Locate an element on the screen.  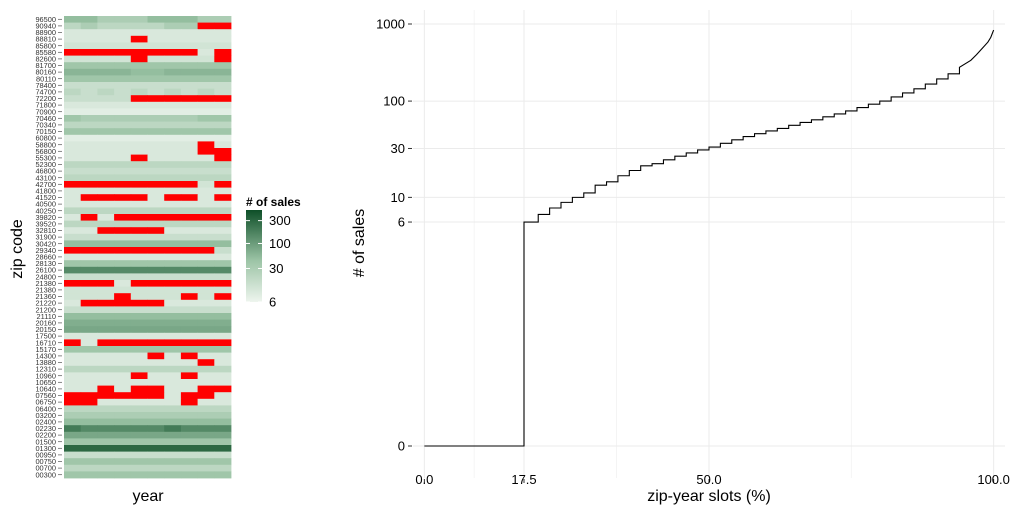
heatmap-y-tick-label: 81700 is located at coordinates (45, 65).